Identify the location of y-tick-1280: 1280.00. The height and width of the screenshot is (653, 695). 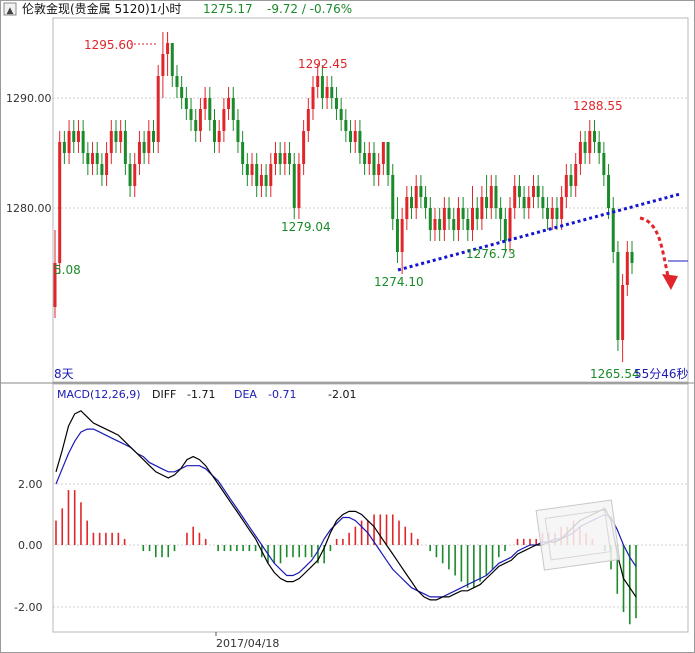
(29, 208).